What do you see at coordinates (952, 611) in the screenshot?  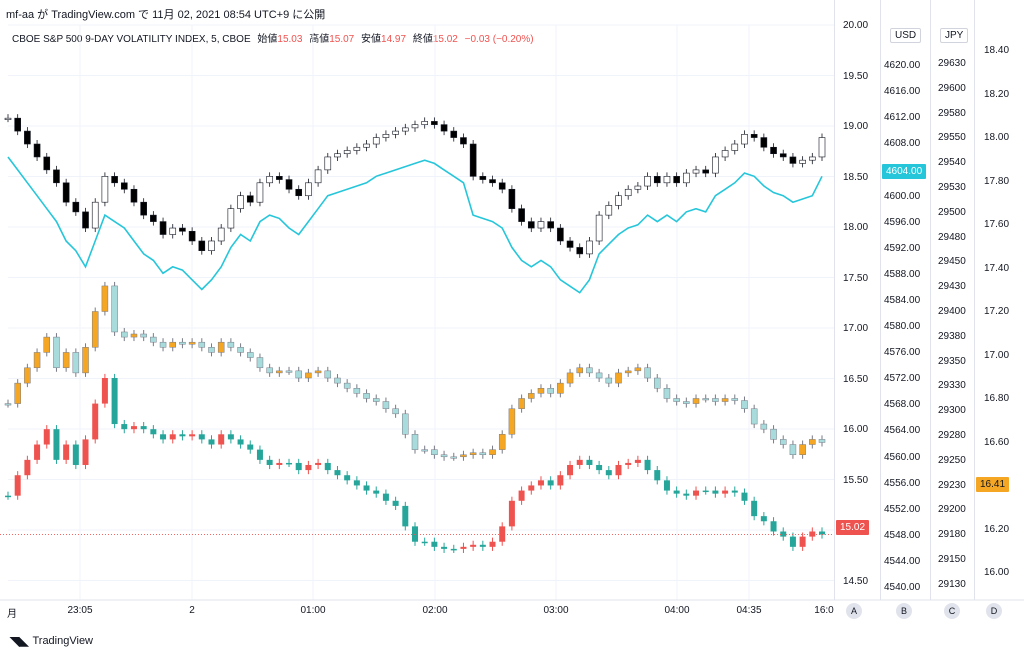 I see `scale-button-c: C` at bounding box center [952, 611].